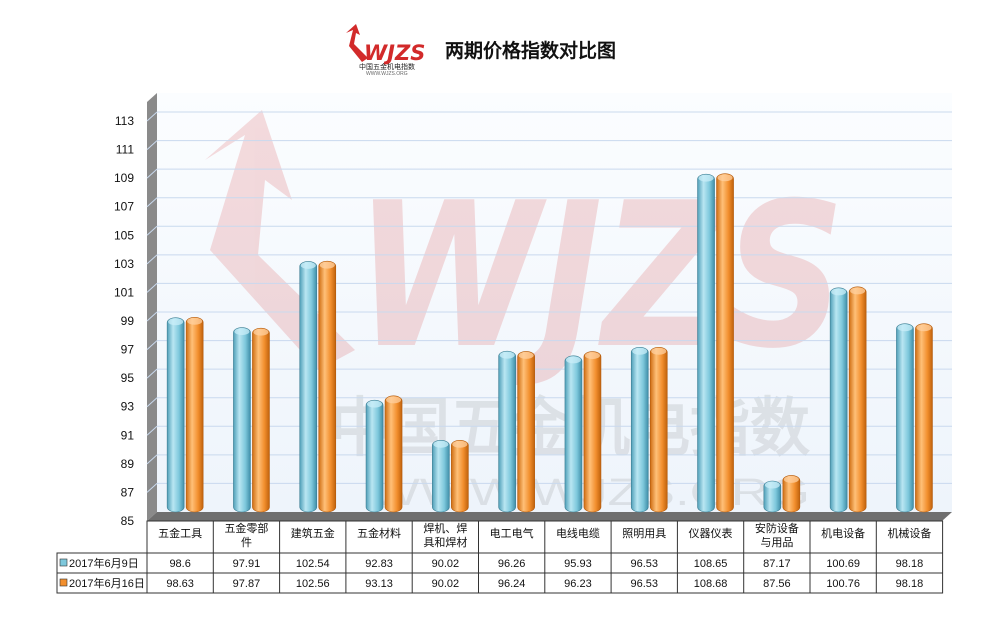 This screenshot has width=990, height=620. I want to click on y-axis: 85 87 89 91 93 95 97 99 101 103 105 107 109 111 113, so click(124, 321).